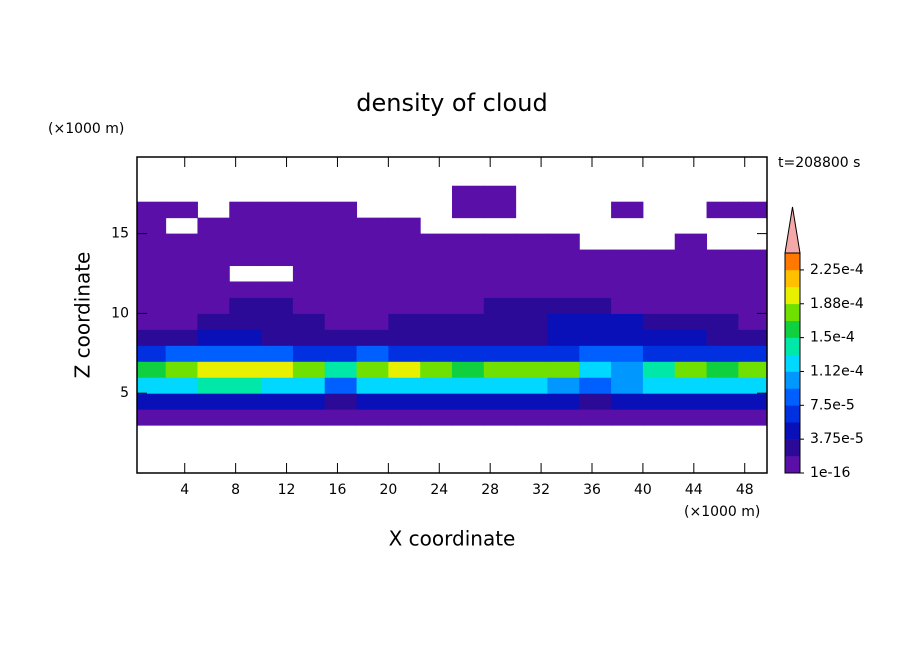  I want to click on colorbar-tick-label: 2.25e-4, so click(837, 270).